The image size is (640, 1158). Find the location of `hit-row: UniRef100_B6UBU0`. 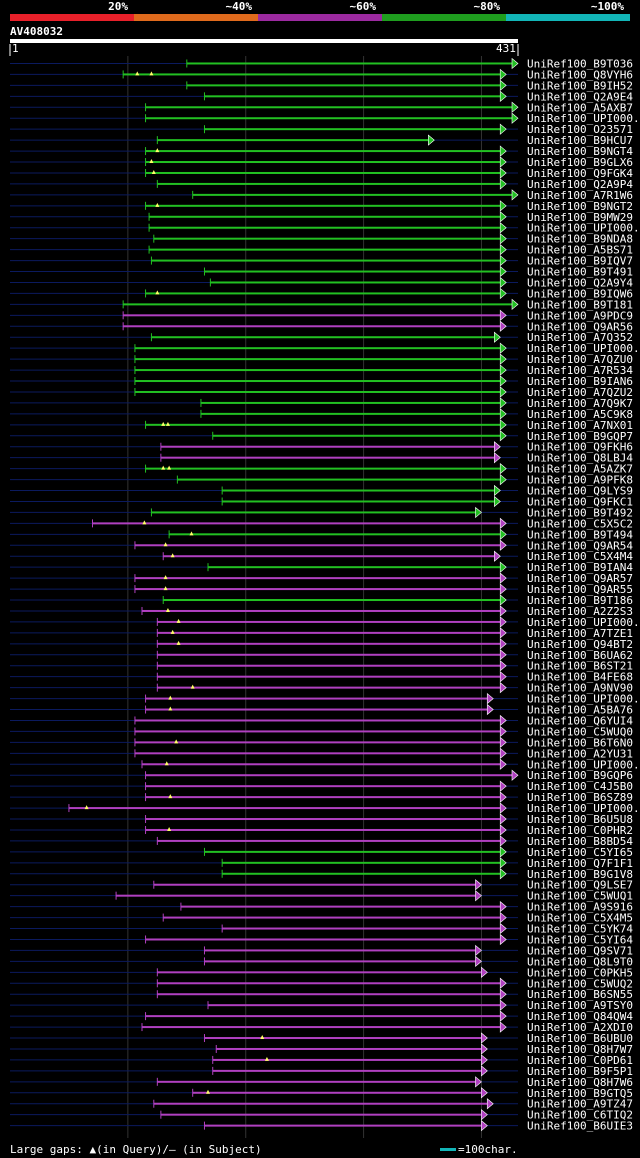

hit-row: UniRef100_B6UBU0 is located at coordinates (321, 1038).